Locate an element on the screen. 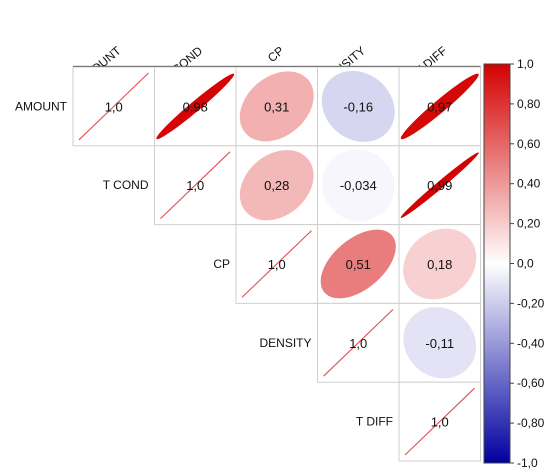 The width and height of the screenshot is (550, 474). value-label: 0,28 is located at coordinates (276, 185).